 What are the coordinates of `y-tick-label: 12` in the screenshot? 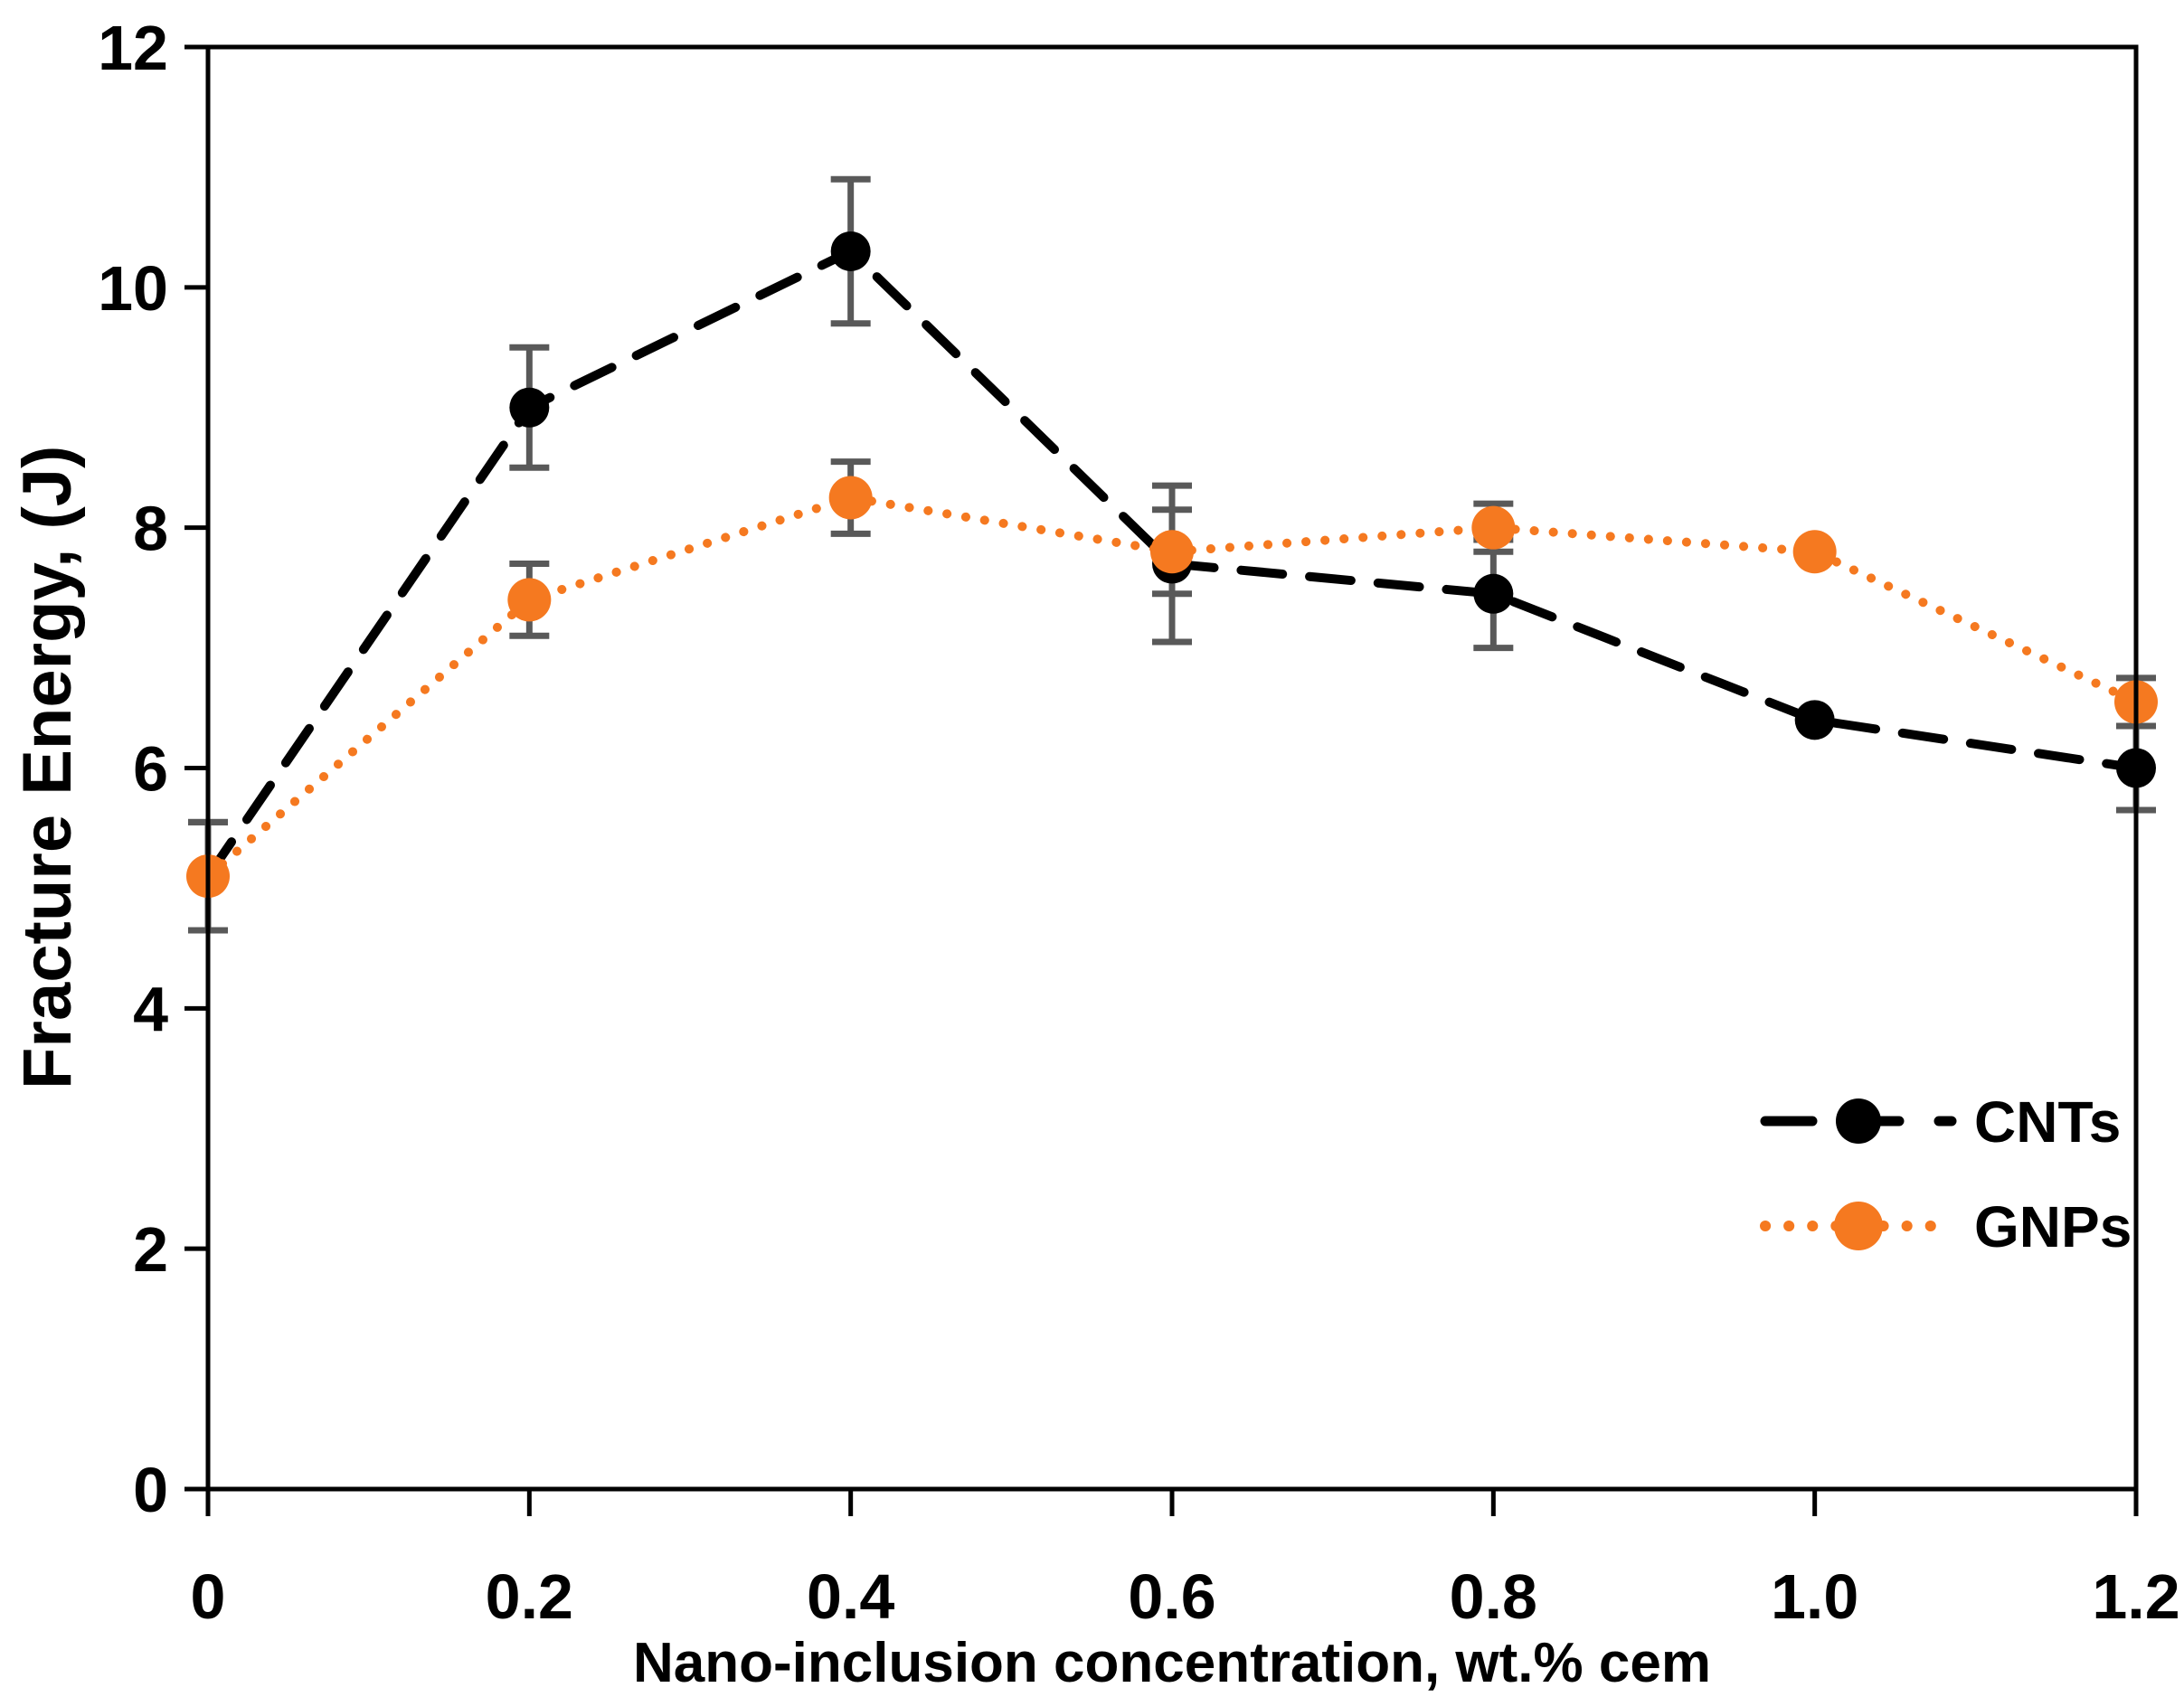 It's located at (133, 48).